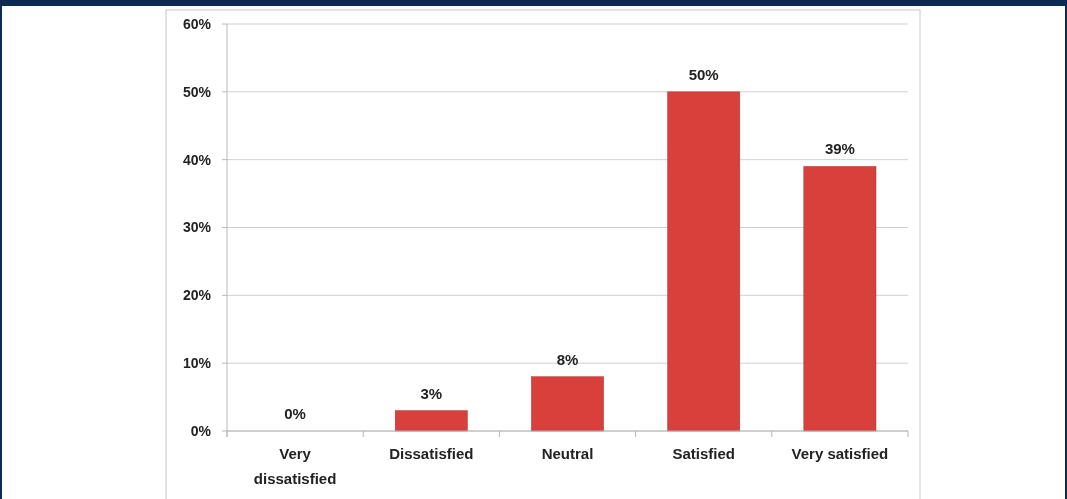 This screenshot has height=499, width=1067. Describe the element at coordinates (840, 453) in the screenshot. I see `x-tick-label: Very satisfied` at that location.